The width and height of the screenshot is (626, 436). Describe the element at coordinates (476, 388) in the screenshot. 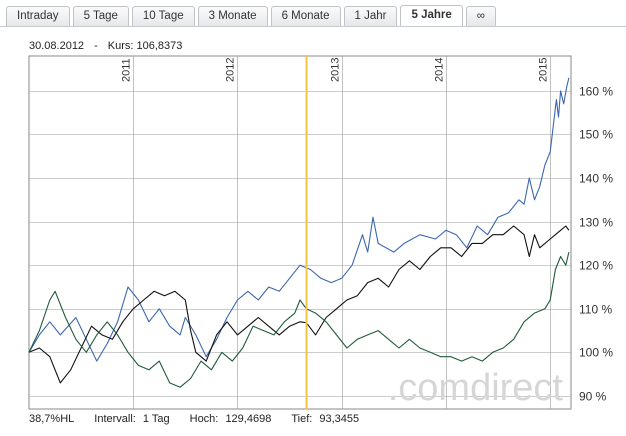

I see `watermark-logo: .comdirect` at that location.